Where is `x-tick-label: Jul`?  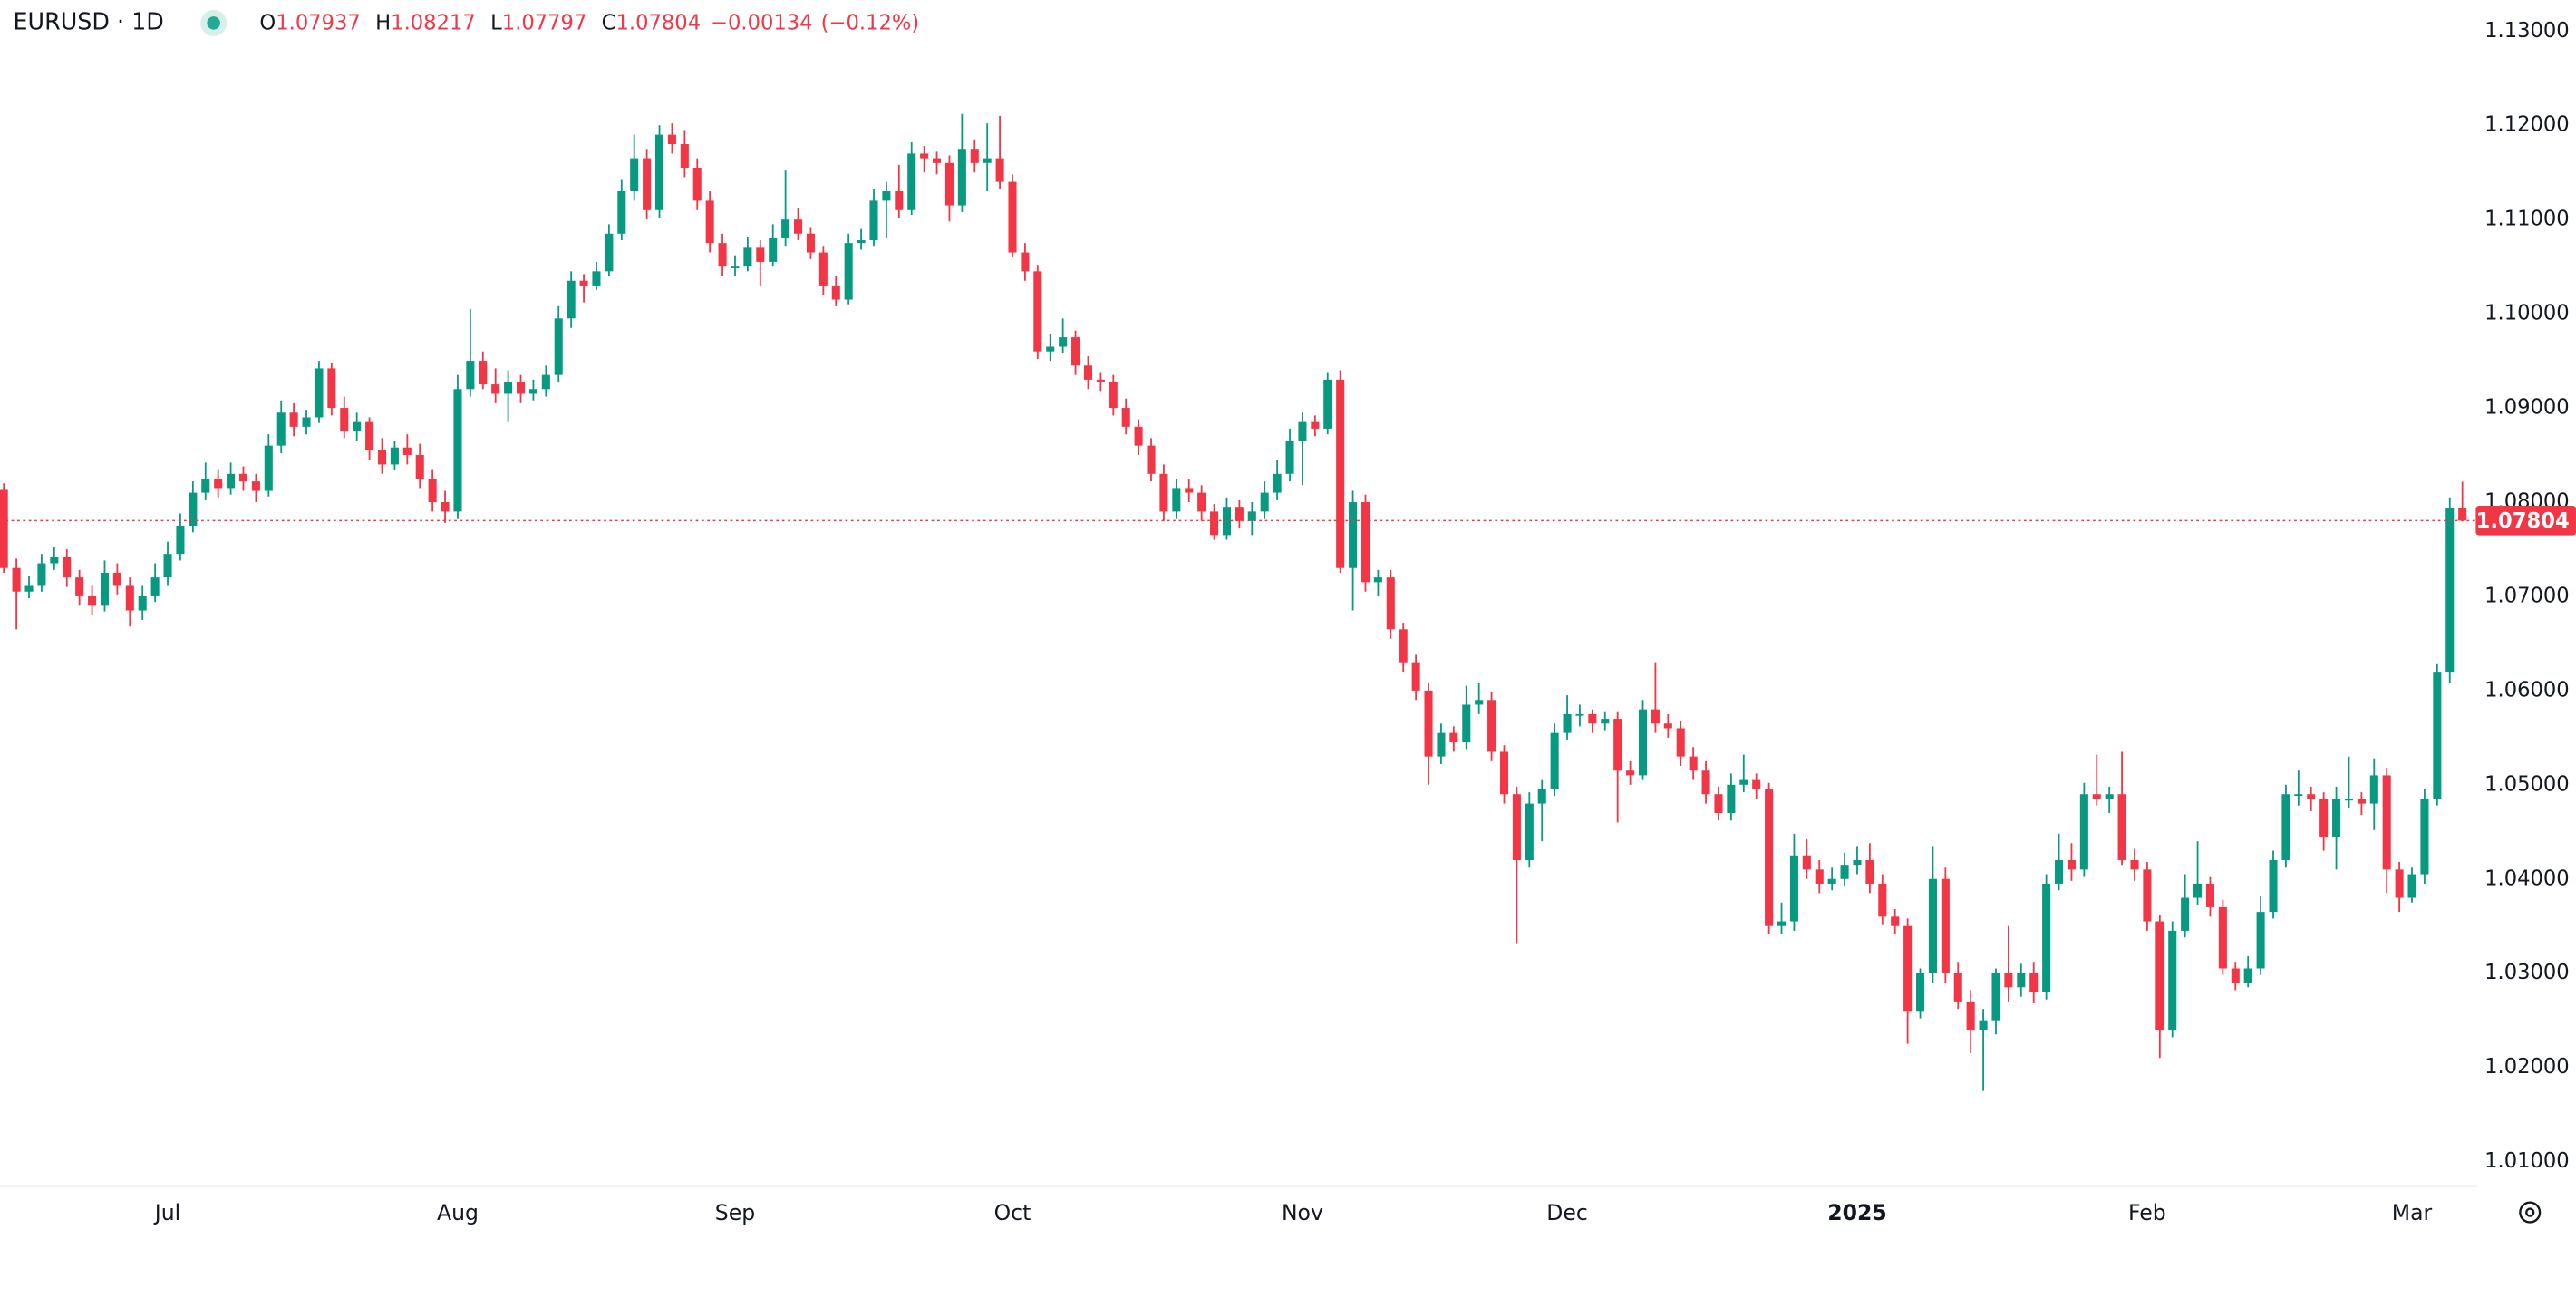 x-tick-label: Jul is located at coordinates (166, 1212).